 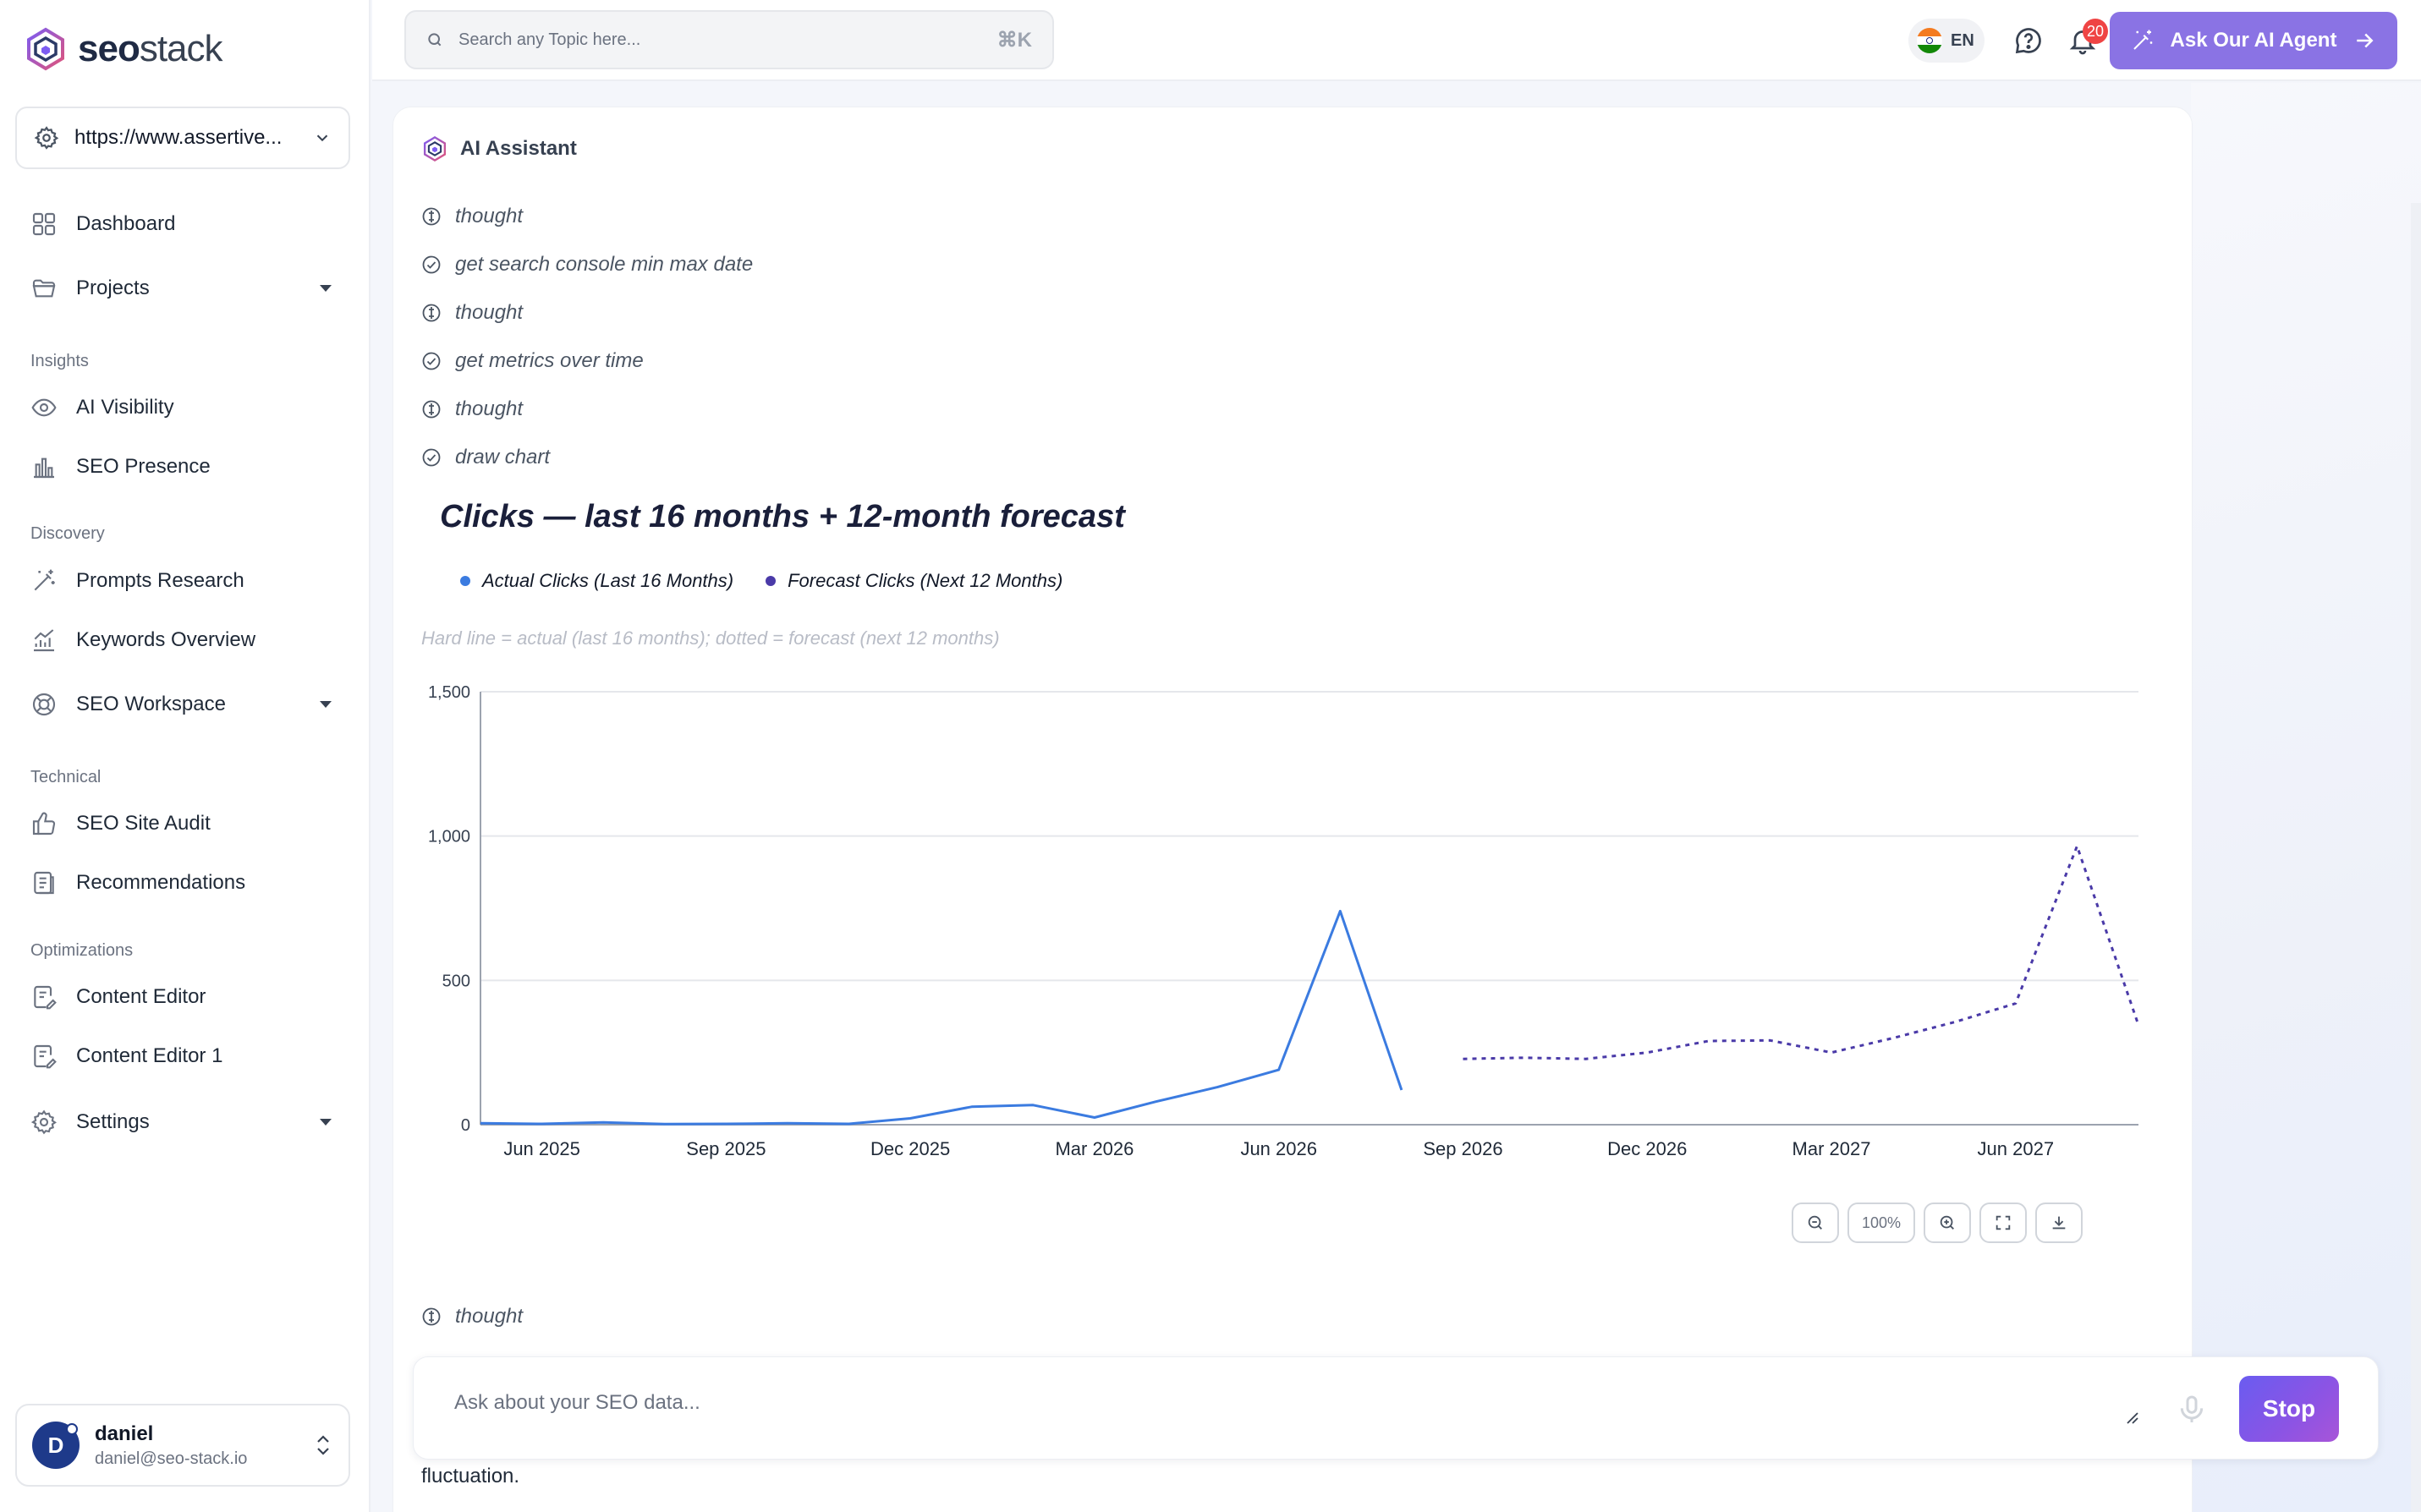 I want to click on trend-chart-icon, so click(x=44, y=640).